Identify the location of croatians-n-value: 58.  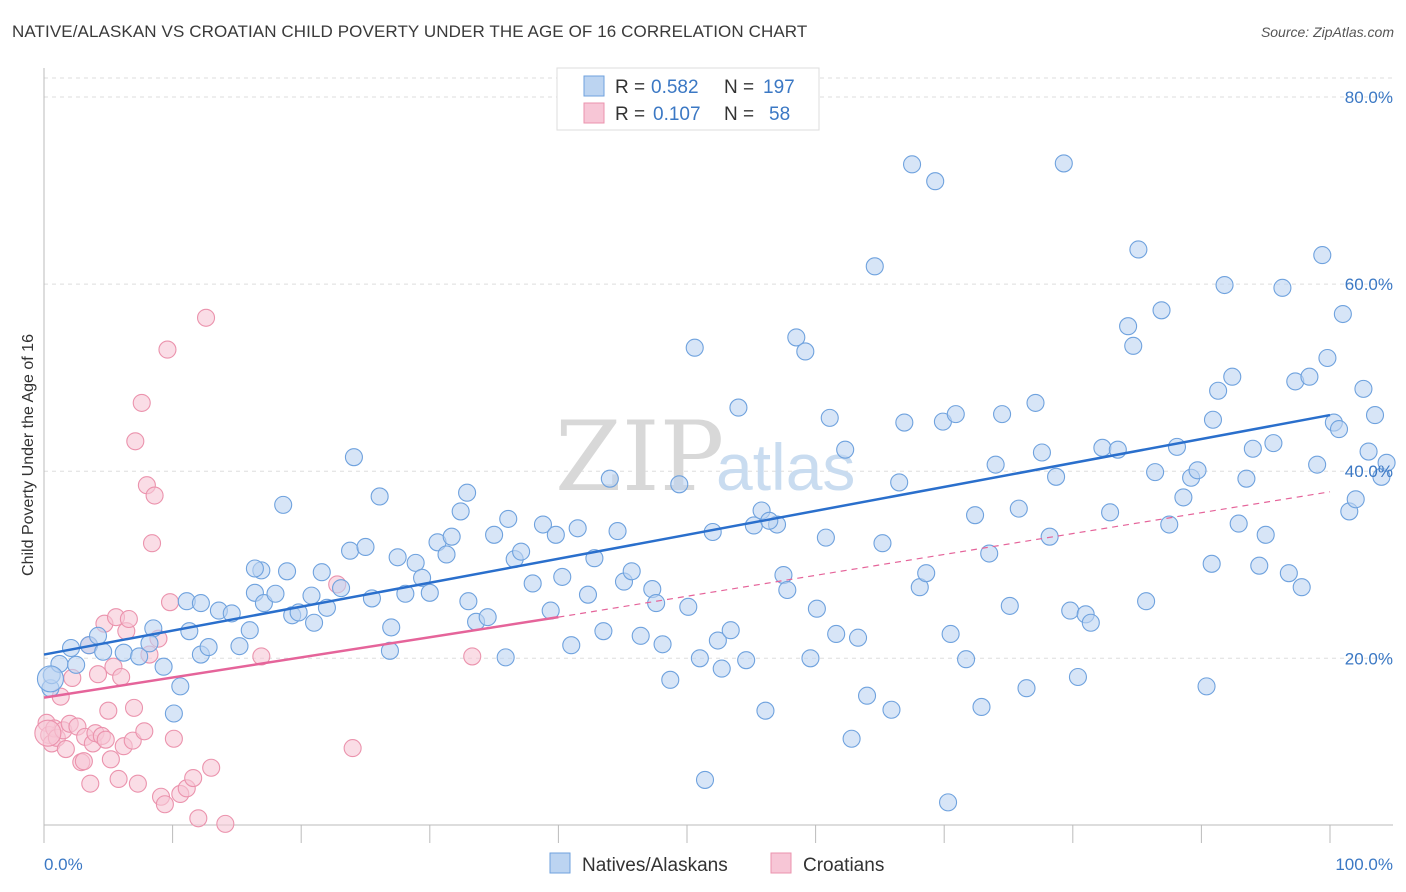
(779, 114).